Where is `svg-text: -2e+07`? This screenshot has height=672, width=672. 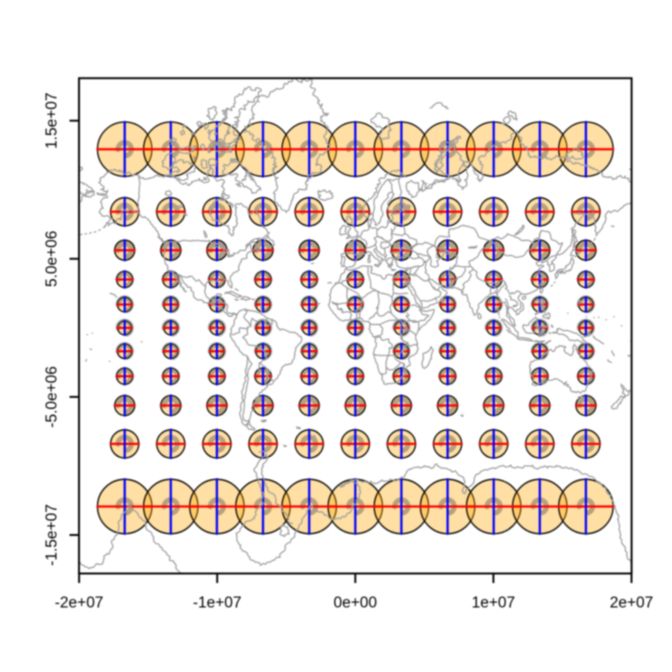
svg-text: -2e+07 is located at coordinates (79, 603).